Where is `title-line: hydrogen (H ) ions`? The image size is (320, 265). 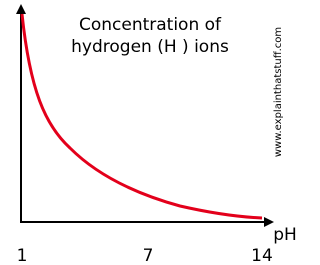
title-line: hydrogen (H ) ions is located at coordinates (150, 47).